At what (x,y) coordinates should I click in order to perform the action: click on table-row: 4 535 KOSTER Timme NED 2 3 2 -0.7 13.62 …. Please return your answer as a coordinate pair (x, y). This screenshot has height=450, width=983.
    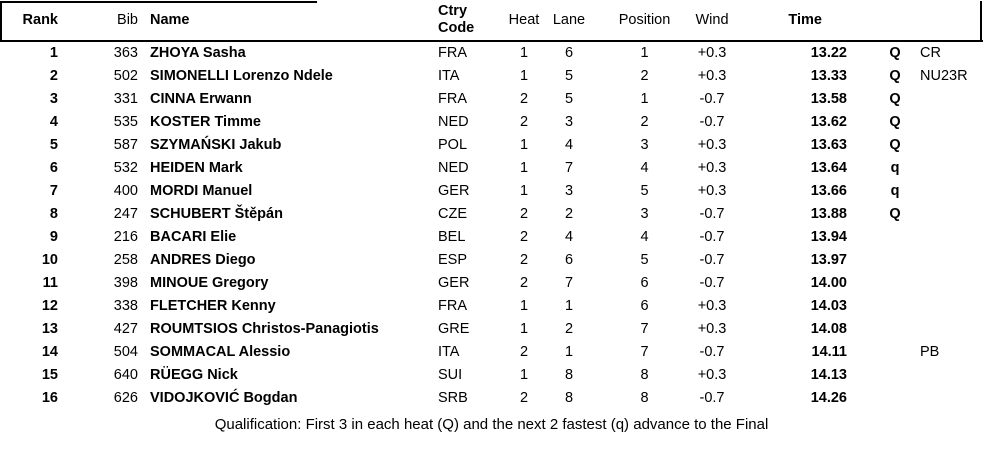
    Looking at the image, I should click on (491, 121).